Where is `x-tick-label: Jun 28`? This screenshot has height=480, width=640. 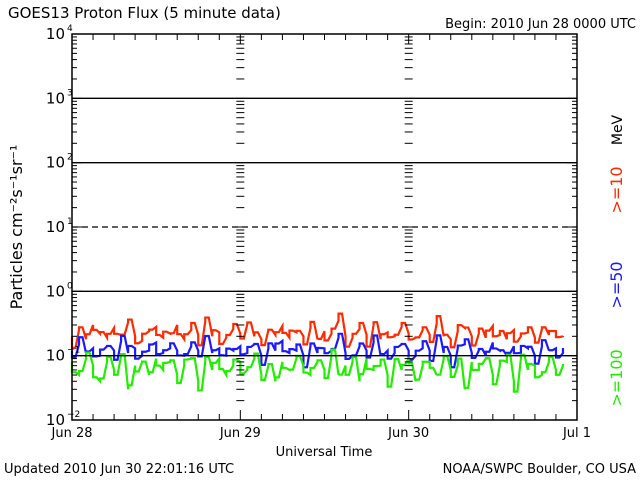 x-tick-label: Jun 28 is located at coordinates (72, 433).